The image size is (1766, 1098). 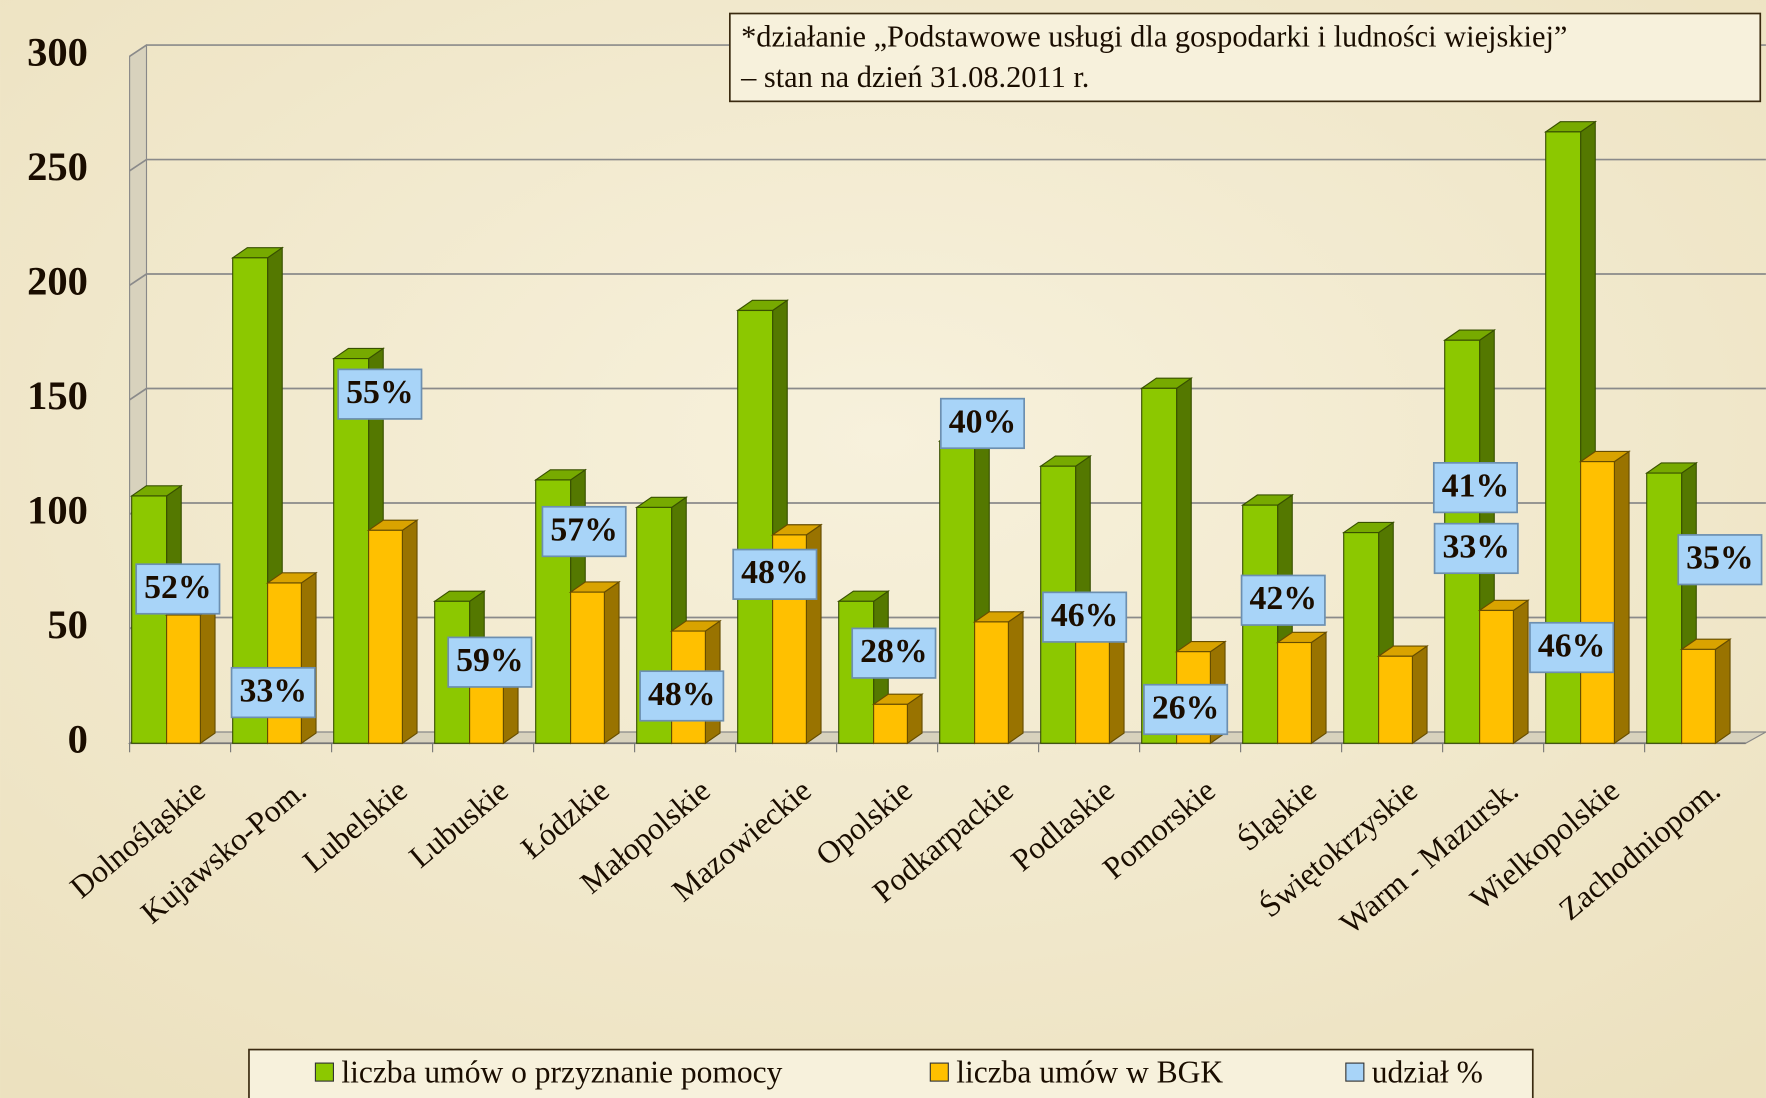 What do you see at coordinates (1089, 1072) in the screenshot?
I see `legend-label: liczba umów w BGK` at bounding box center [1089, 1072].